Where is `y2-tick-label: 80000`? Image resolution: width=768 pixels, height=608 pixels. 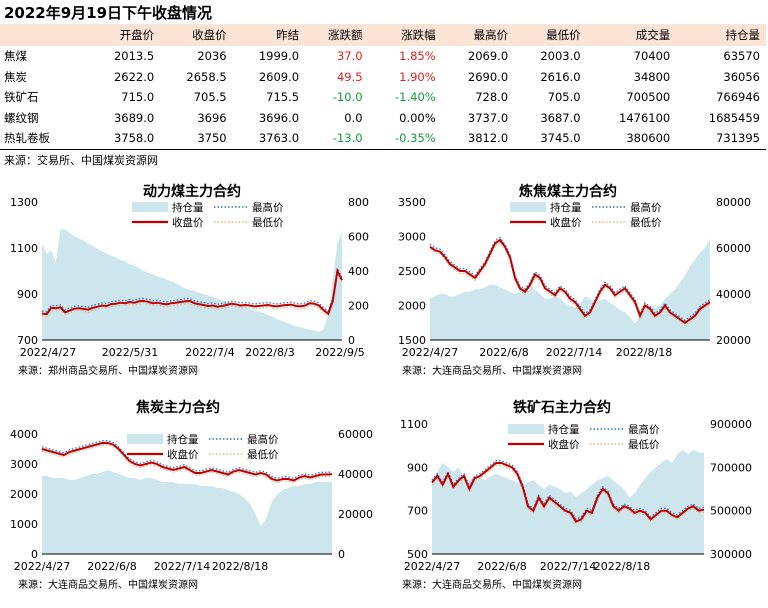
y2-tick-label: 80000 is located at coordinates (733, 202).